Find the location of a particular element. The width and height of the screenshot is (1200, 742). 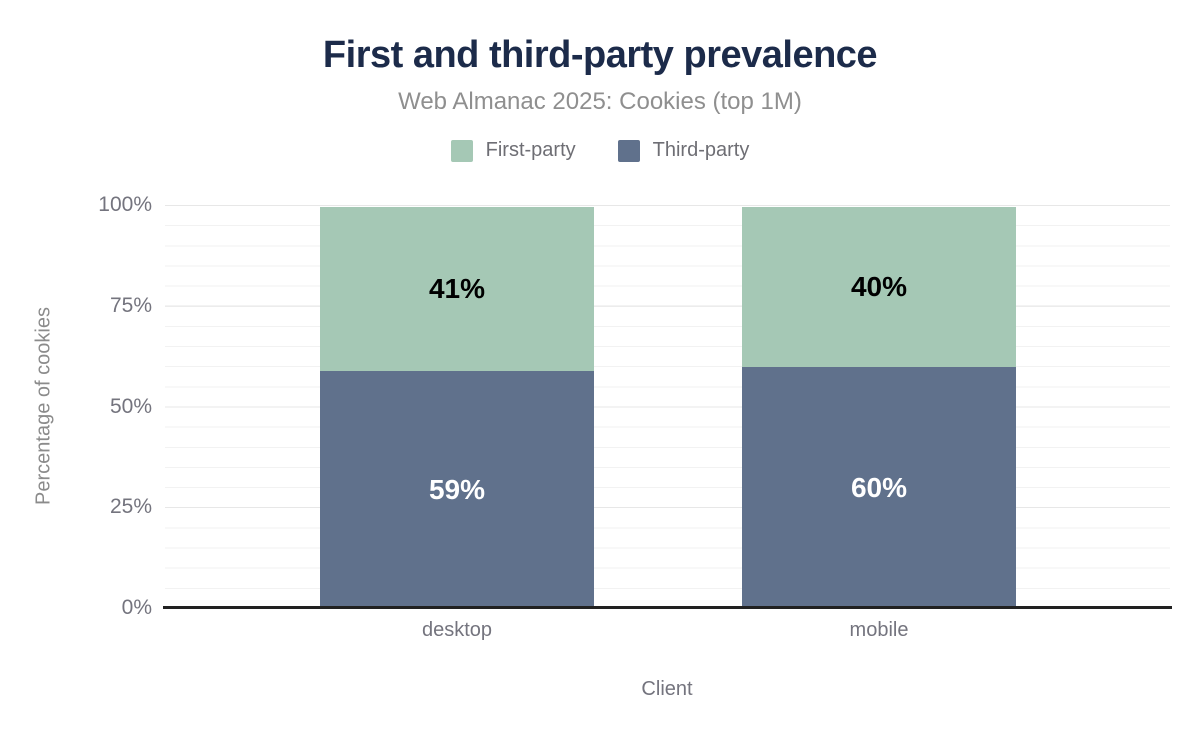

legend-item-third-party: Third-party is located at coordinates (683, 150).